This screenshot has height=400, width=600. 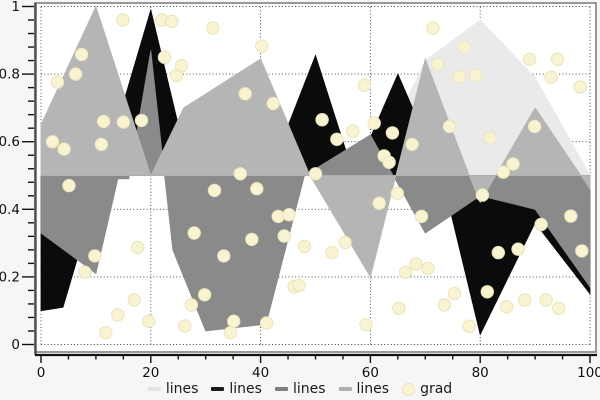 I want to click on x-tick-label: 40, so click(x=260, y=373).